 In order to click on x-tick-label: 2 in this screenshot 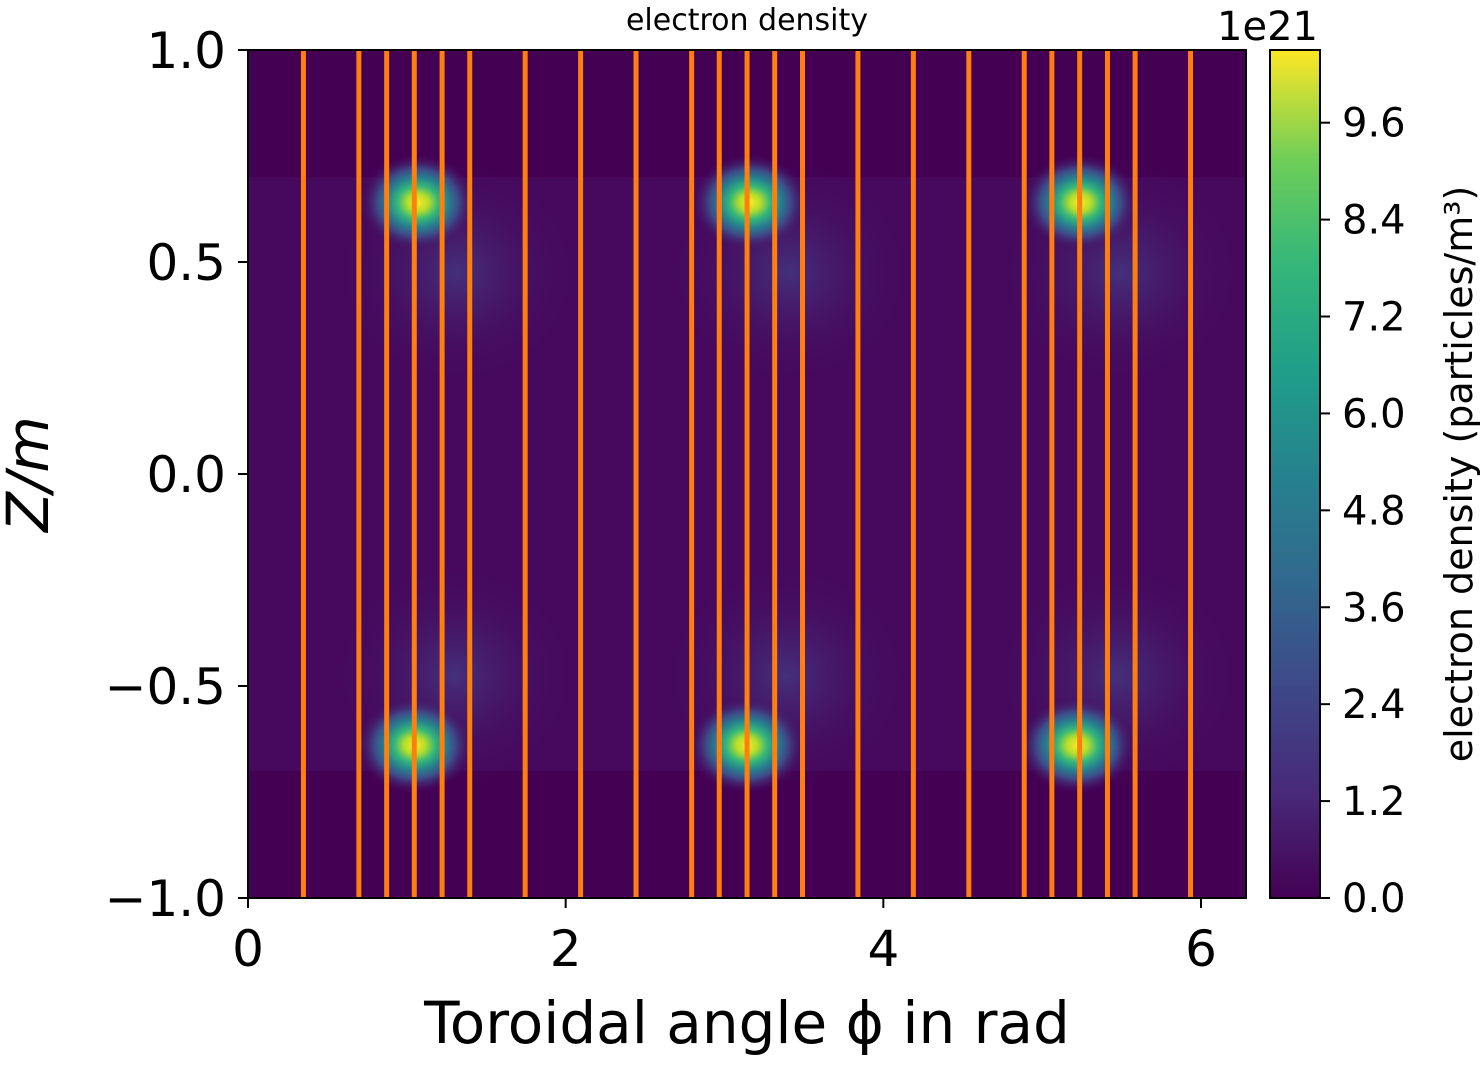, I will do `click(566, 949)`.